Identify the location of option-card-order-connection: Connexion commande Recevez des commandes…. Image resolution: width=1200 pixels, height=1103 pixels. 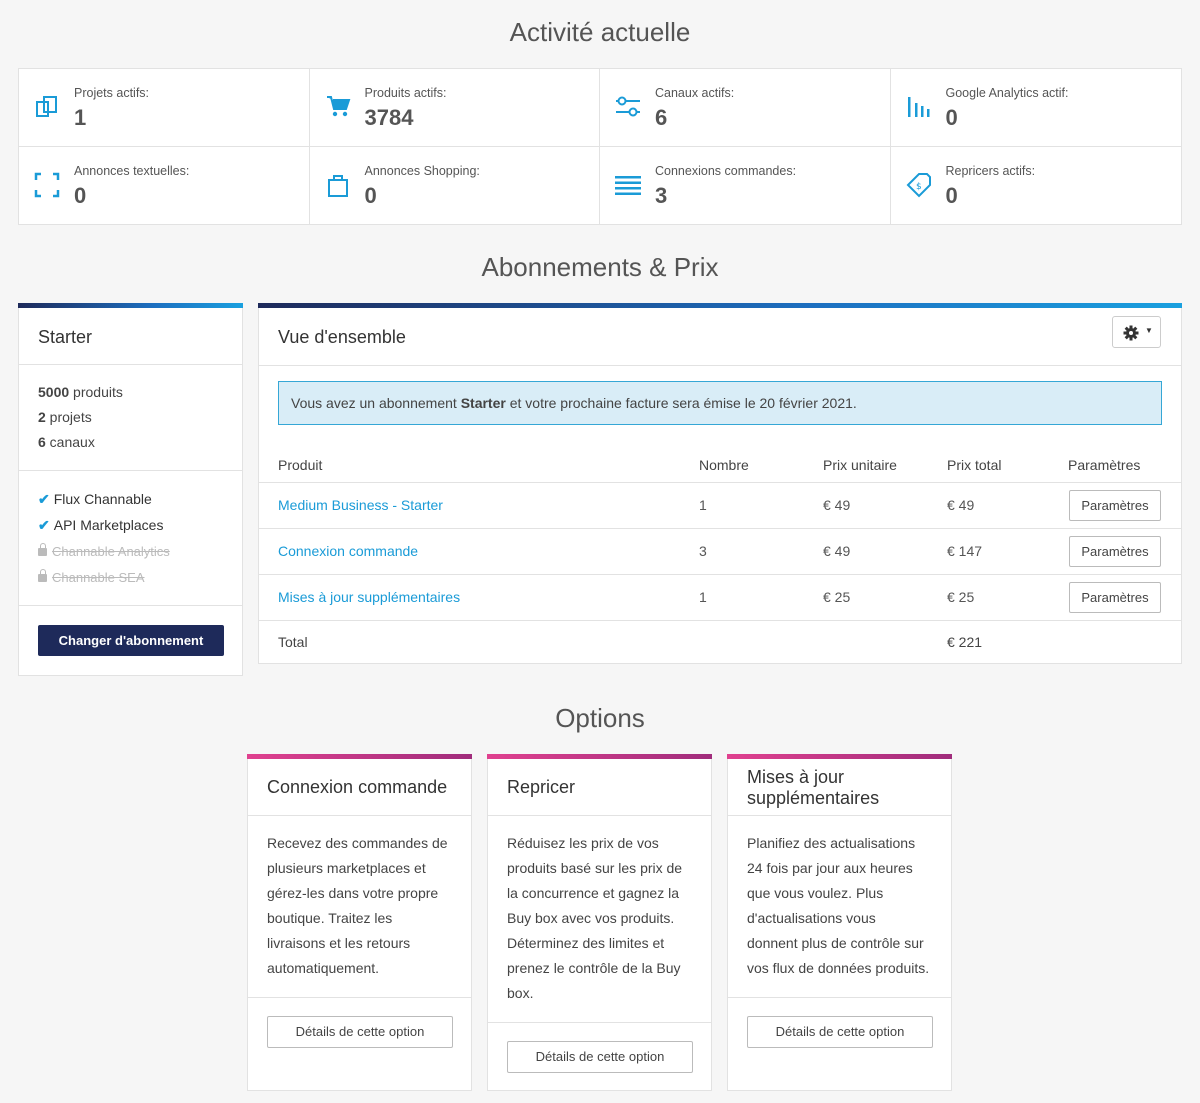
(359, 922).